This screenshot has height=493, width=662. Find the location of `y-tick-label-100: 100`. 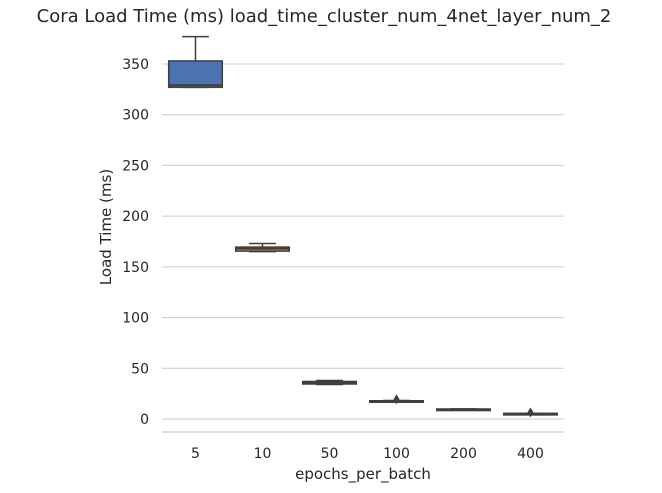

y-tick-label-100: 100 is located at coordinates (135, 319).